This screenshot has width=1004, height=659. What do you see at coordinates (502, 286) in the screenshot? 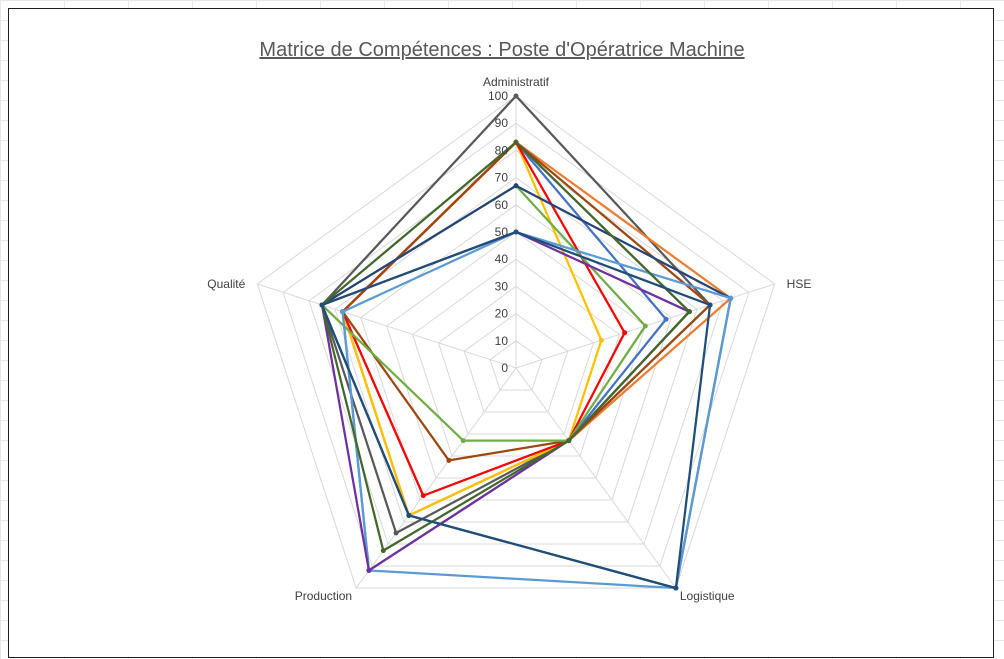
I see `tick-label: 30` at bounding box center [502, 286].